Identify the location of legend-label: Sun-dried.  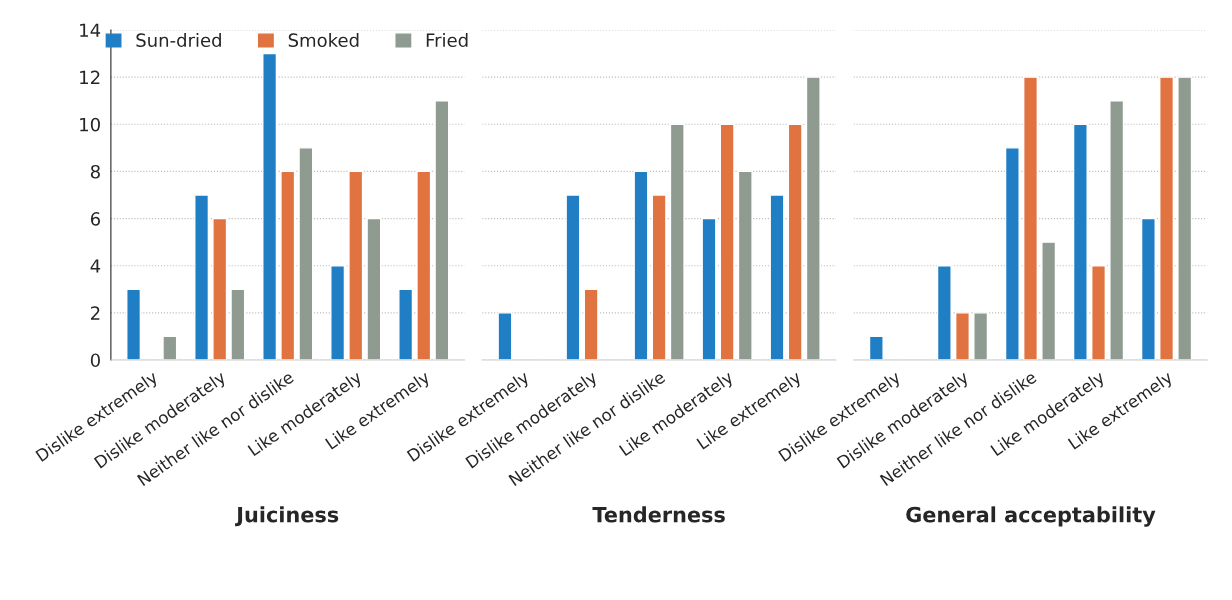
(178, 40).